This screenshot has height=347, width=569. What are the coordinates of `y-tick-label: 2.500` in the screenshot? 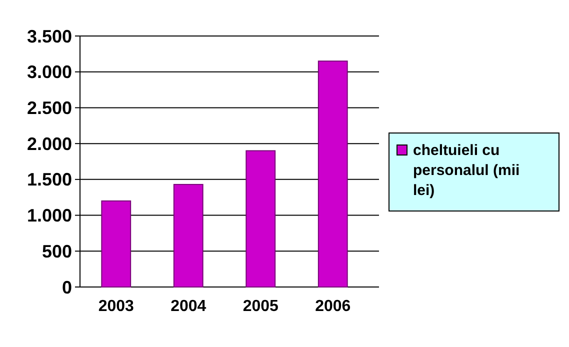 It's located at (49, 108).